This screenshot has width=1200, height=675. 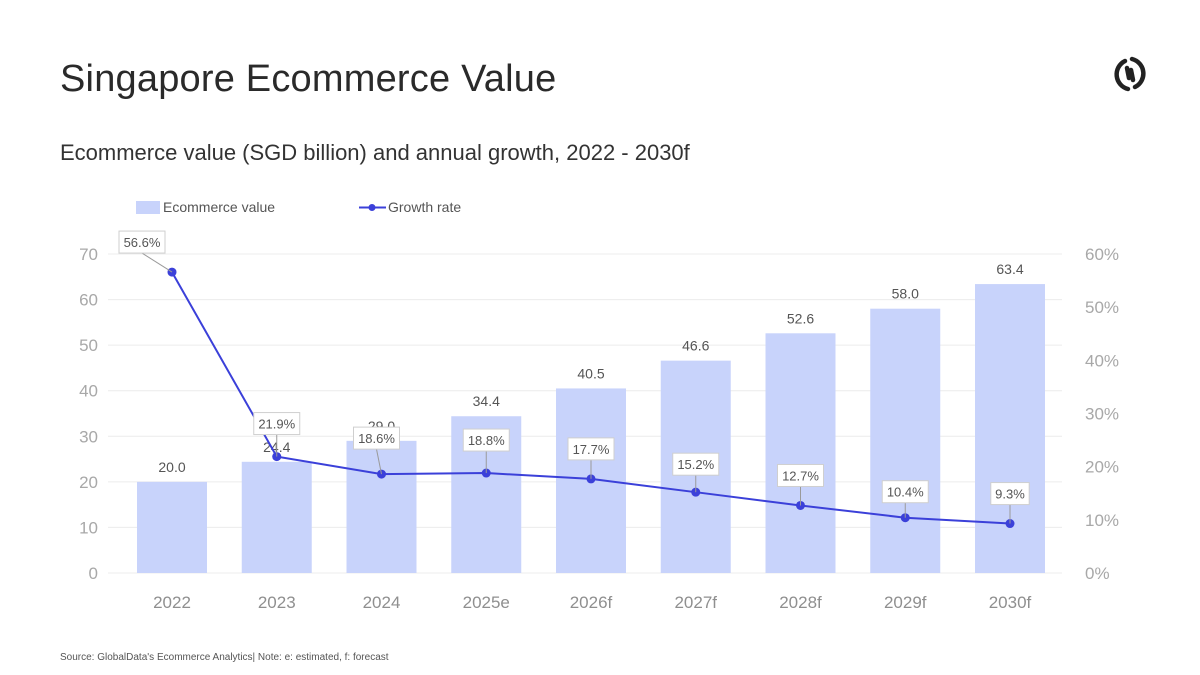 What do you see at coordinates (277, 602) in the screenshot?
I see `category-label: 2023` at bounding box center [277, 602].